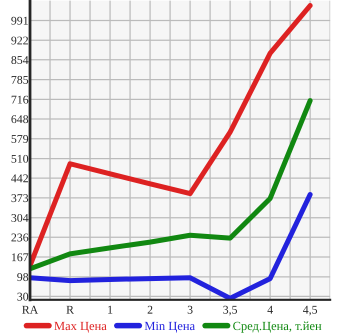 The width and height of the screenshot is (345, 335). I want to click on x-tick-label: 4,5, so click(310, 311).